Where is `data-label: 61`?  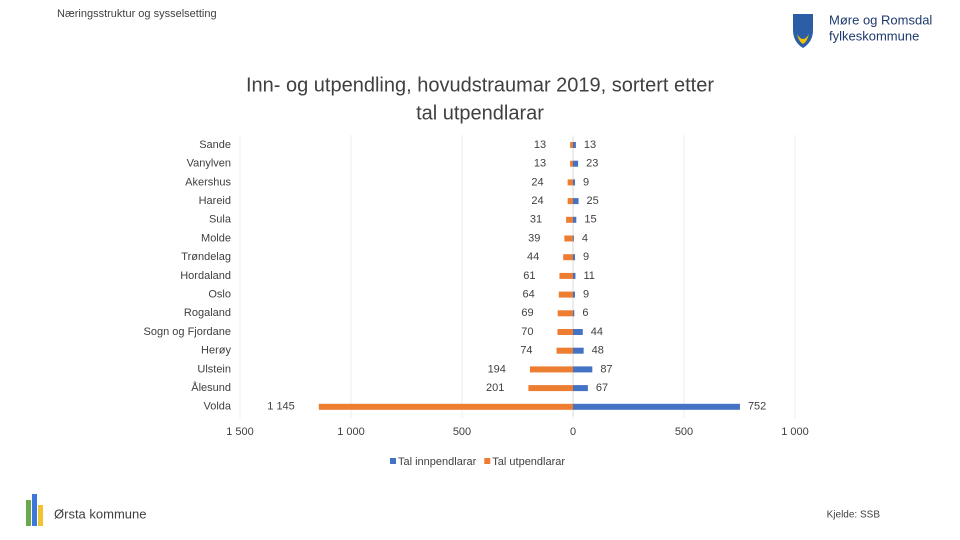 data-label: 61 is located at coordinates (529, 276).